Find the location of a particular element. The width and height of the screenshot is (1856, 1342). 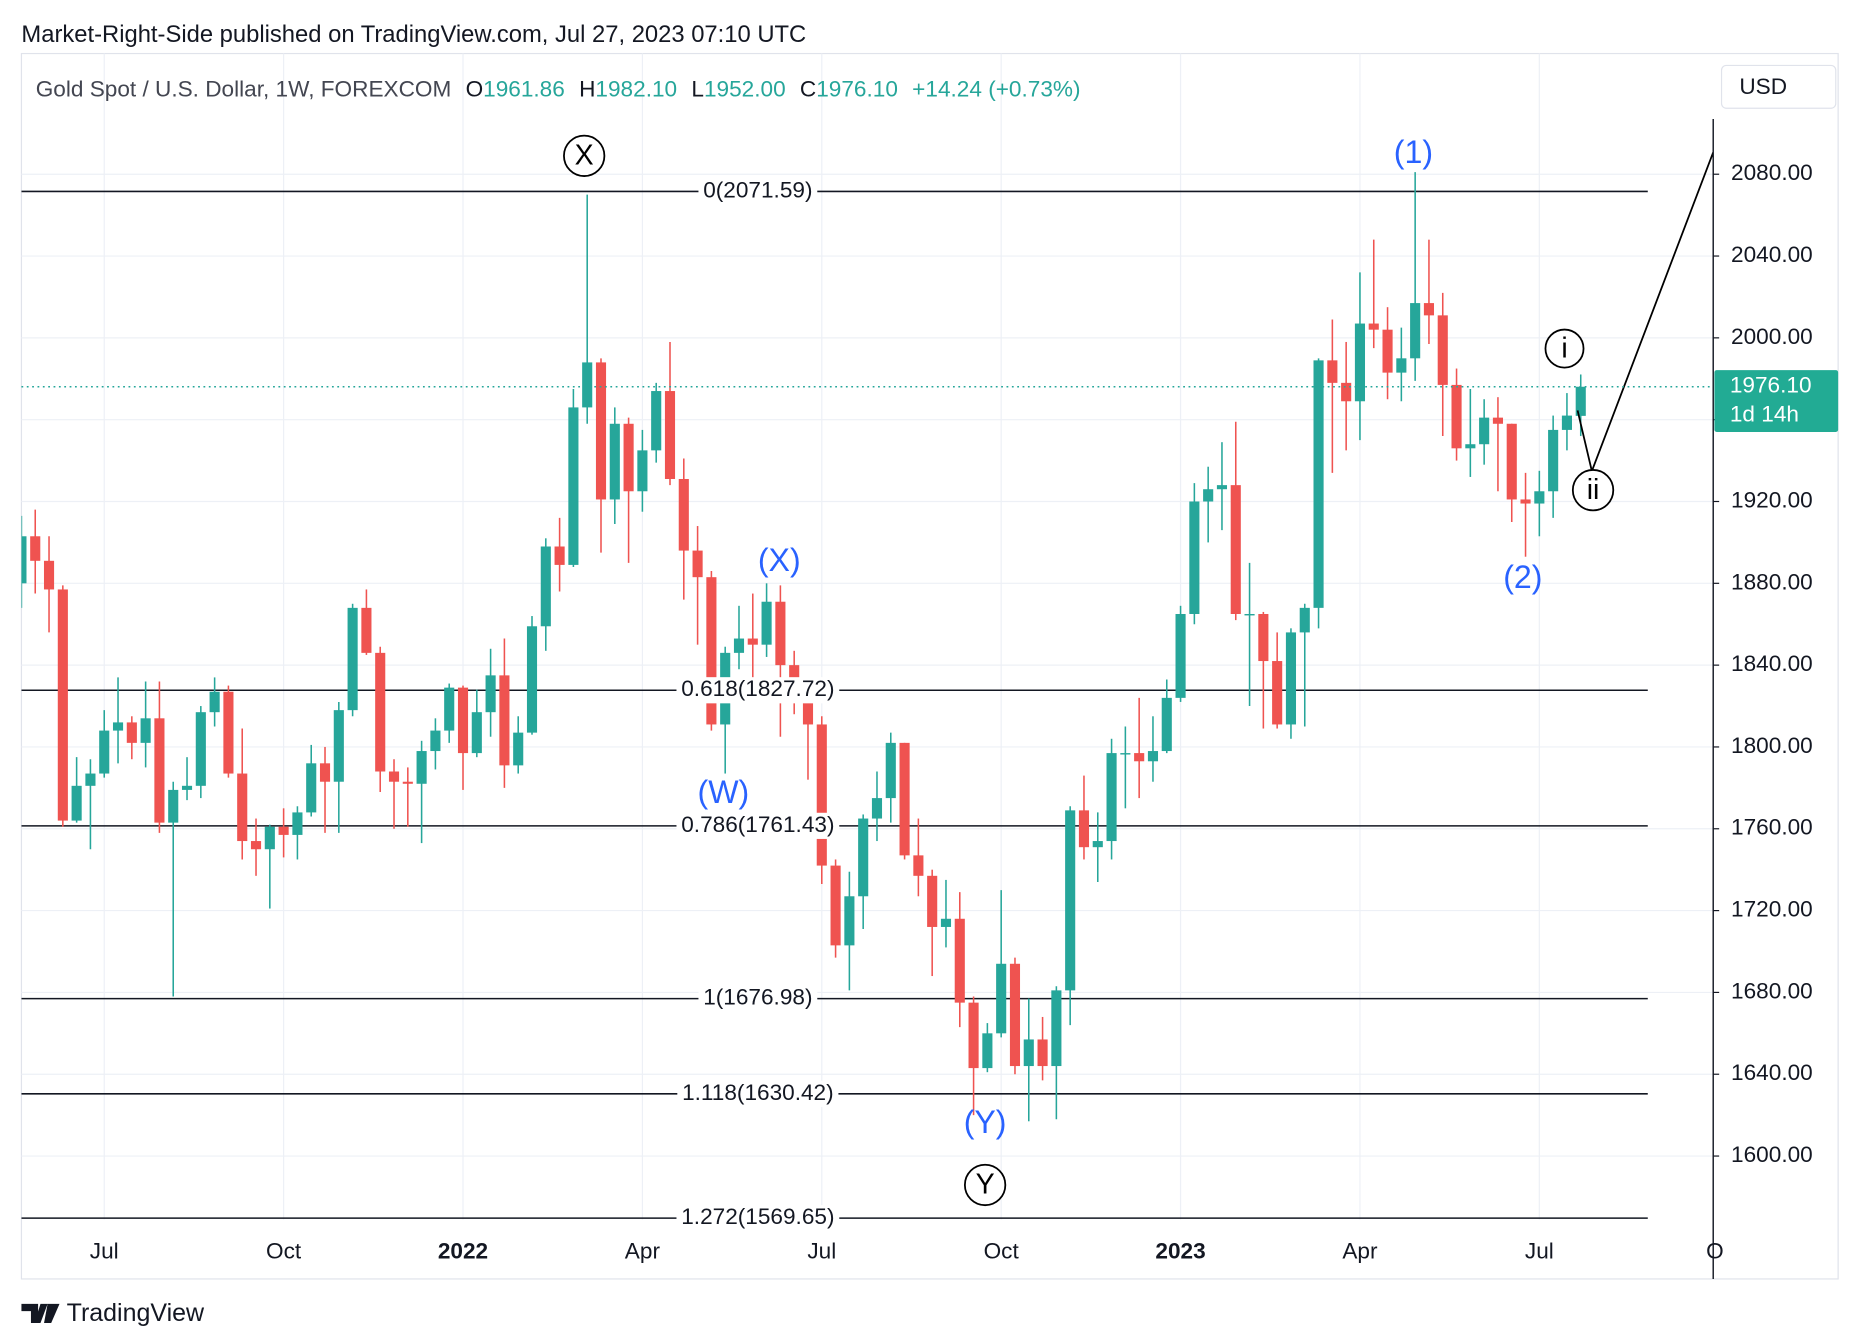

ohlc-value: 1976.10 is located at coordinates (857, 88).